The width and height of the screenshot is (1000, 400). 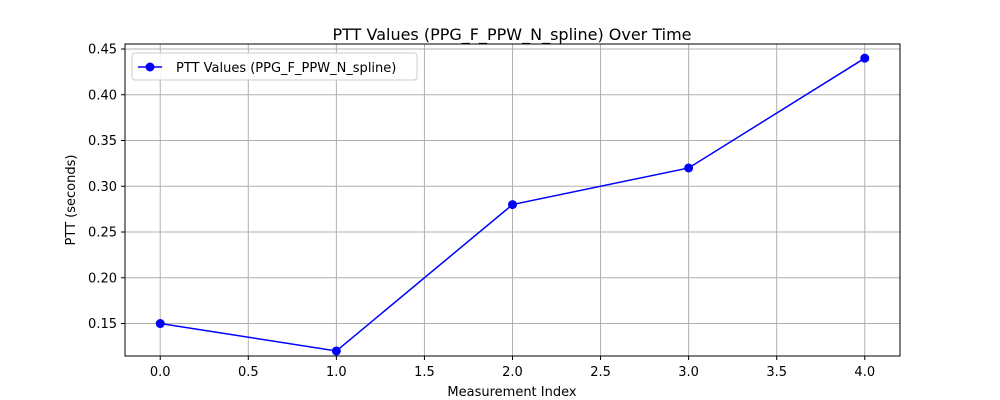 I want to click on x-axis: 0.0 0.5 1.0 1.5 2.0 2.5 3.0 3.5 4.0, so click(x=512, y=368).